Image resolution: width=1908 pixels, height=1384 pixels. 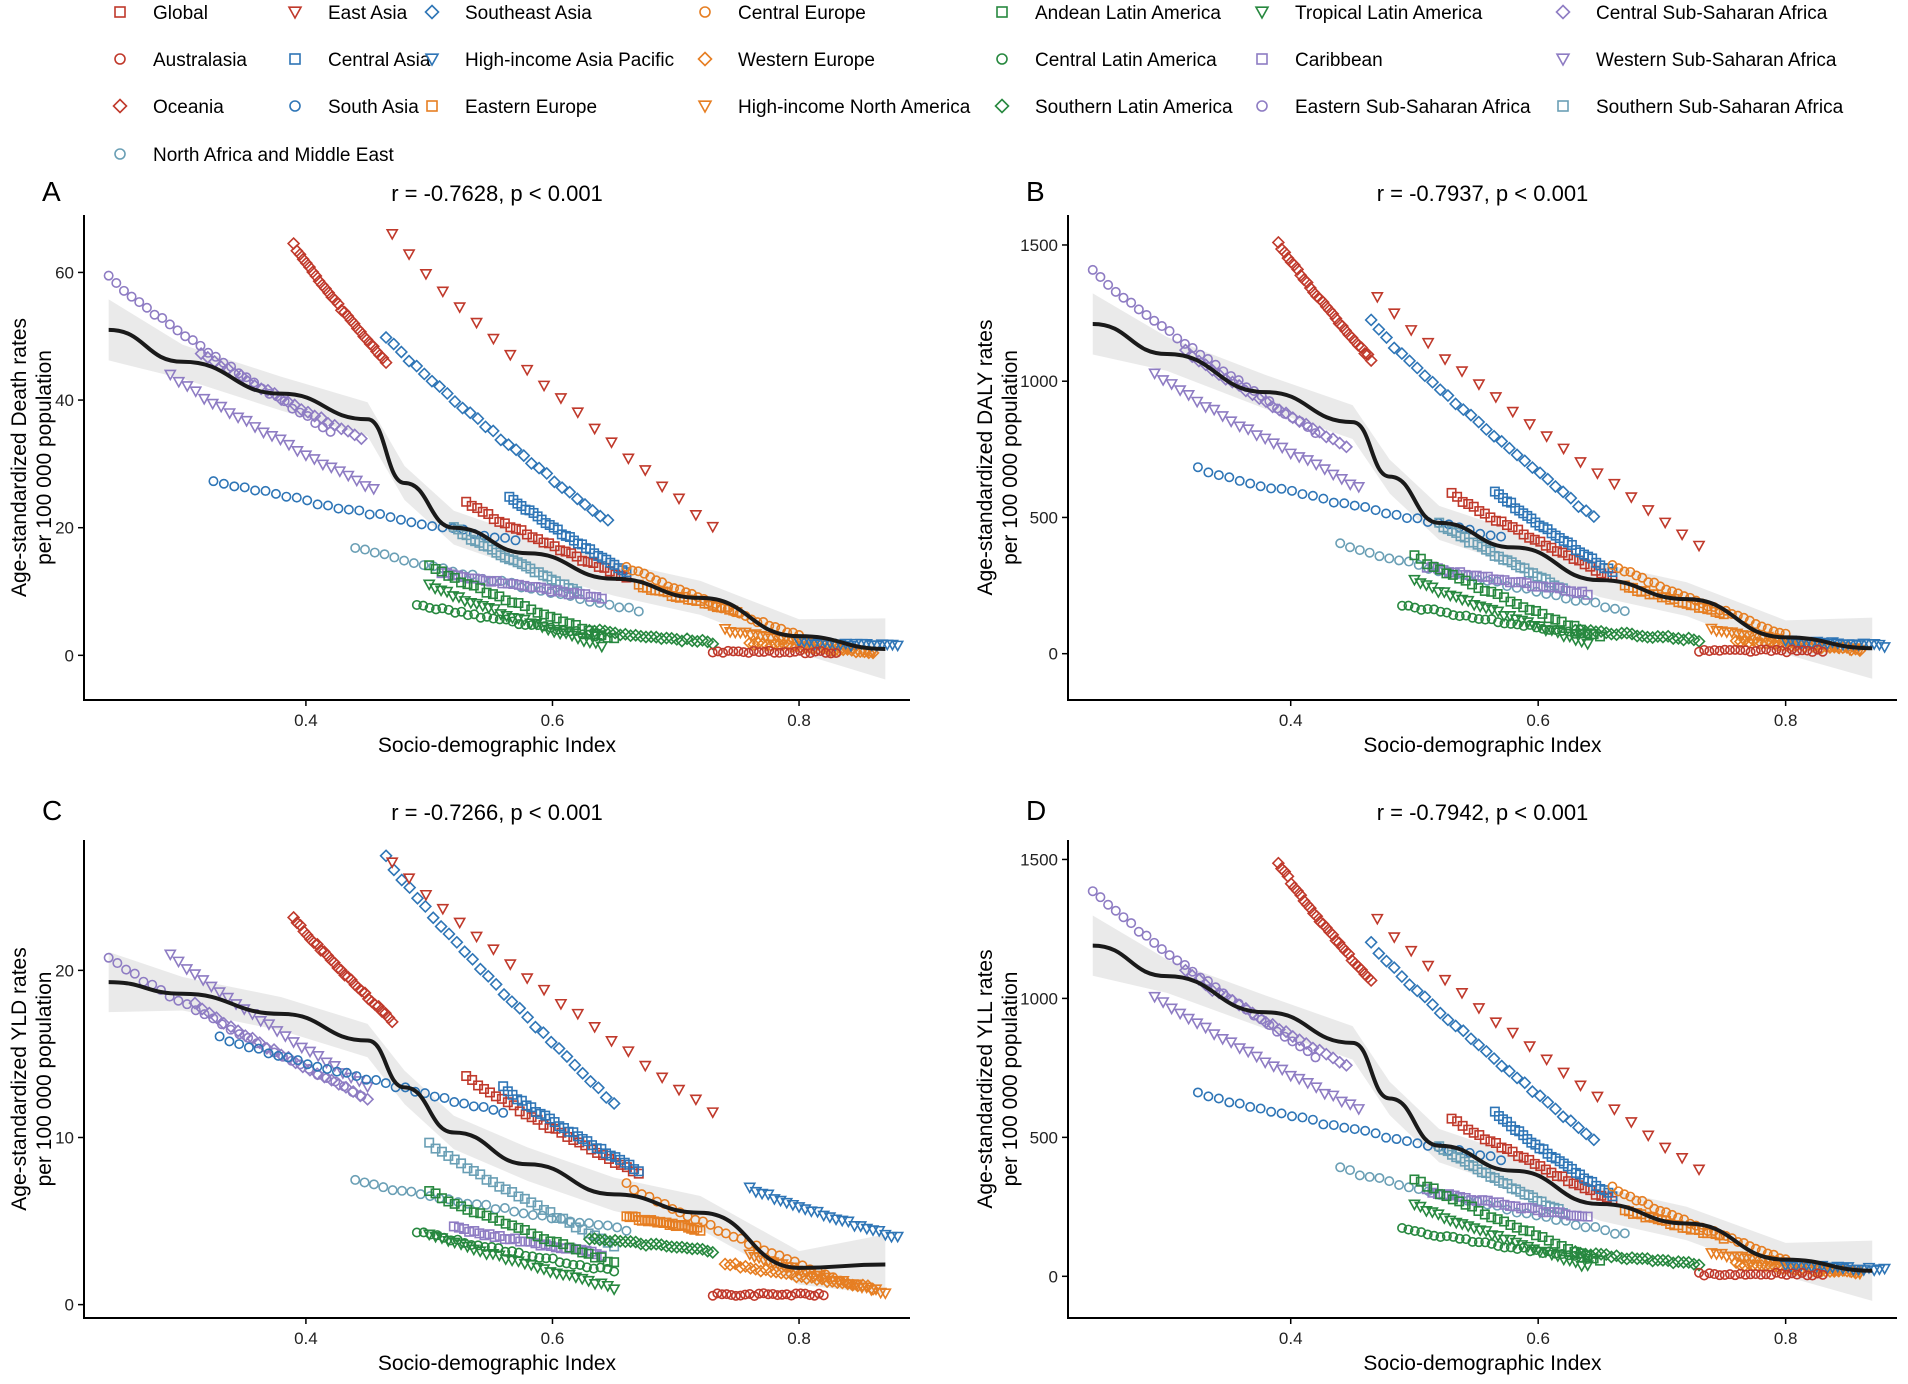 I want to click on panel-title: r = -0.7628, p < 0.001, so click(x=497, y=193).